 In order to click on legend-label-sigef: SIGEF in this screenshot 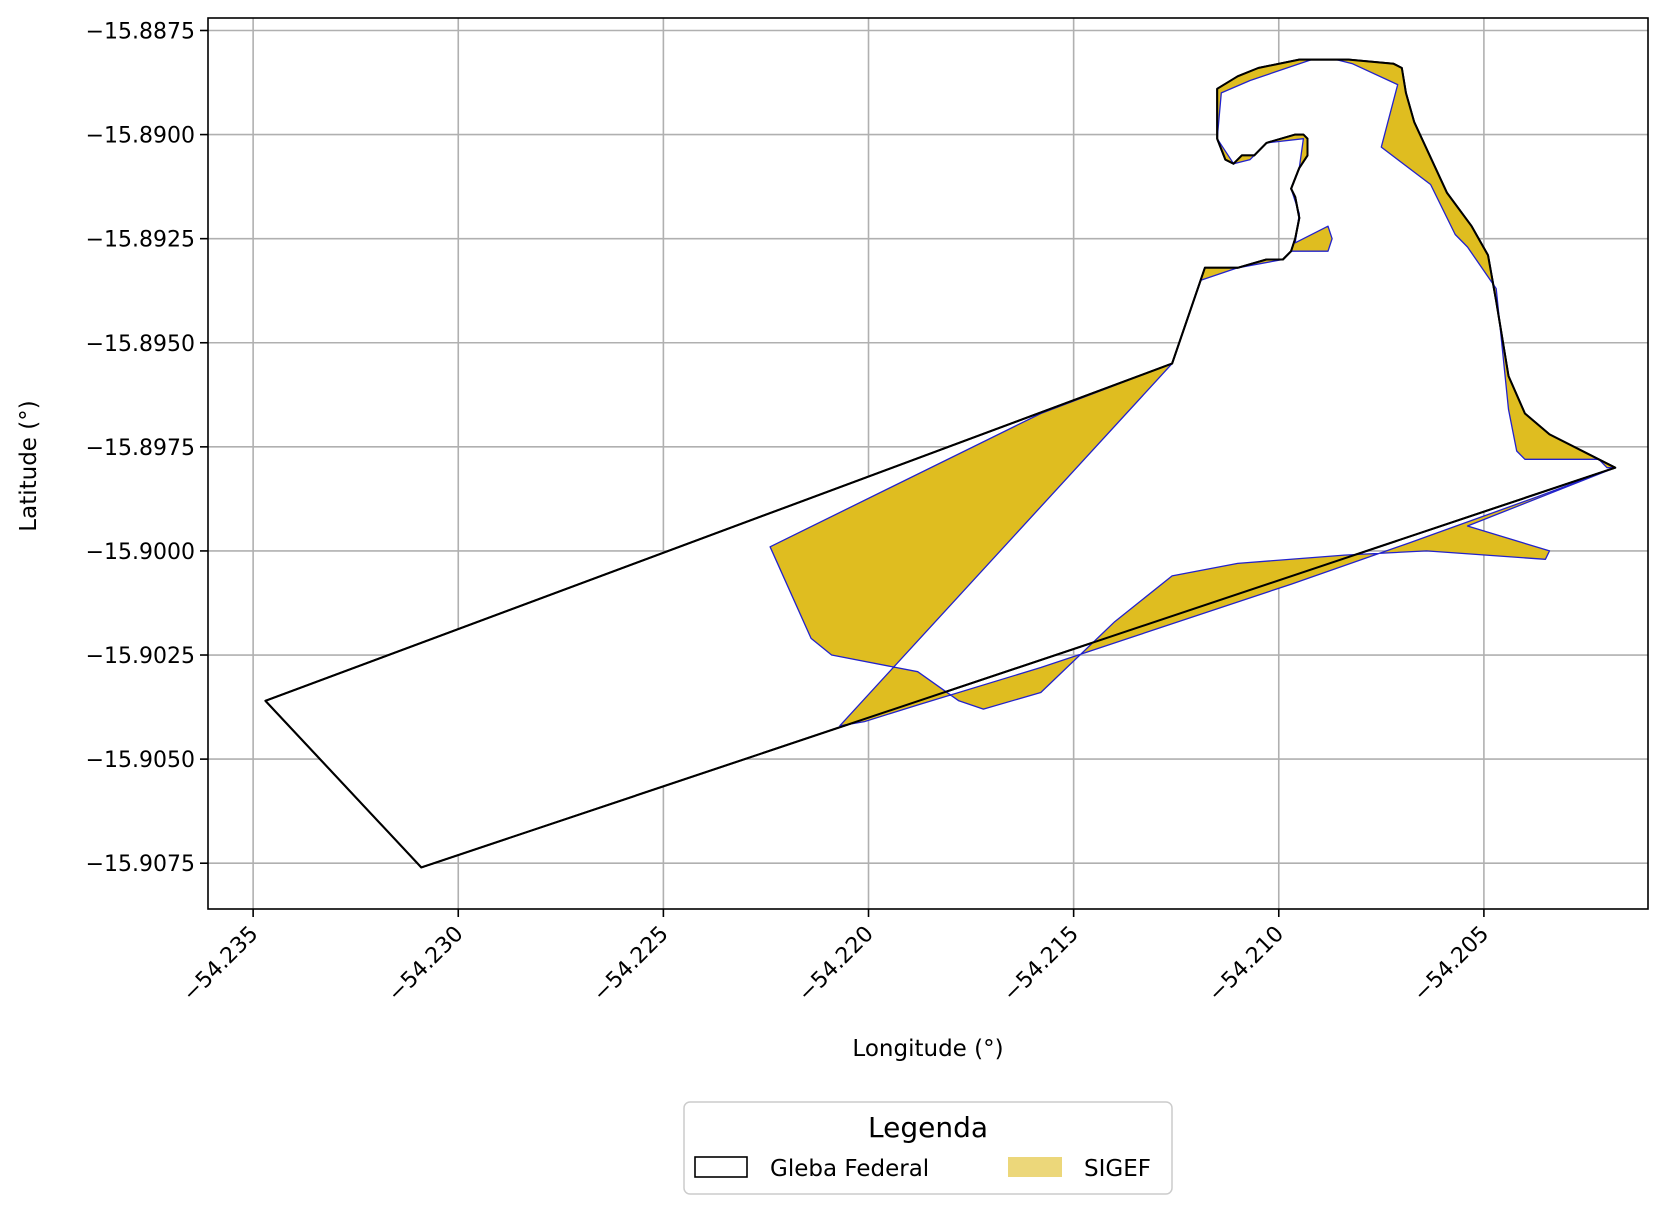, I will do `click(1117, 1169)`.